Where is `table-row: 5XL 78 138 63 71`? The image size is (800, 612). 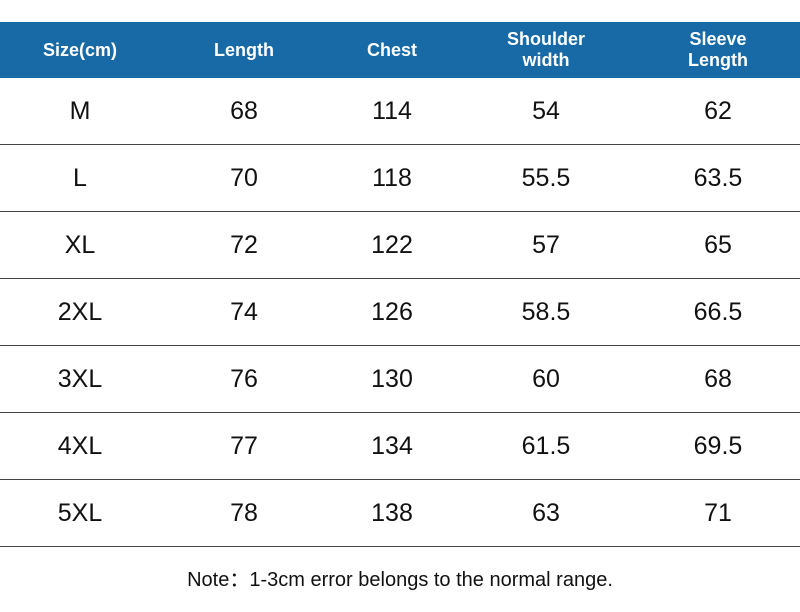 table-row: 5XL 78 138 63 71 is located at coordinates (400, 513).